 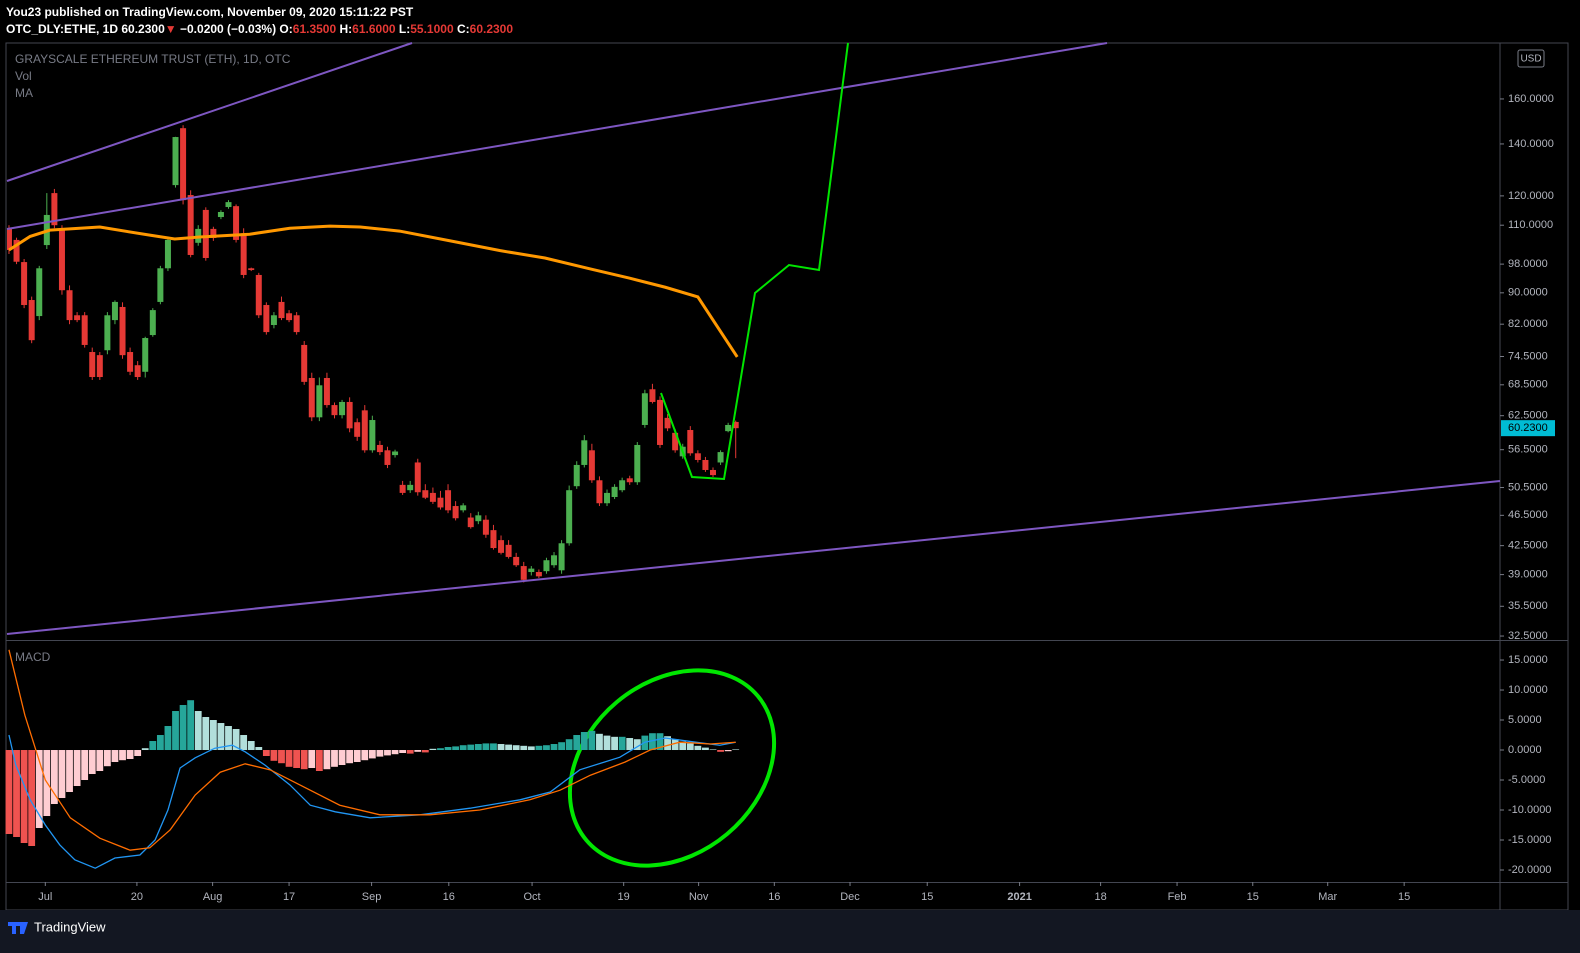 What do you see at coordinates (62, 29) in the screenshot?
I see `symbol: OTC_DLY:ETHE, 1D` at bounding box center [62, 29].